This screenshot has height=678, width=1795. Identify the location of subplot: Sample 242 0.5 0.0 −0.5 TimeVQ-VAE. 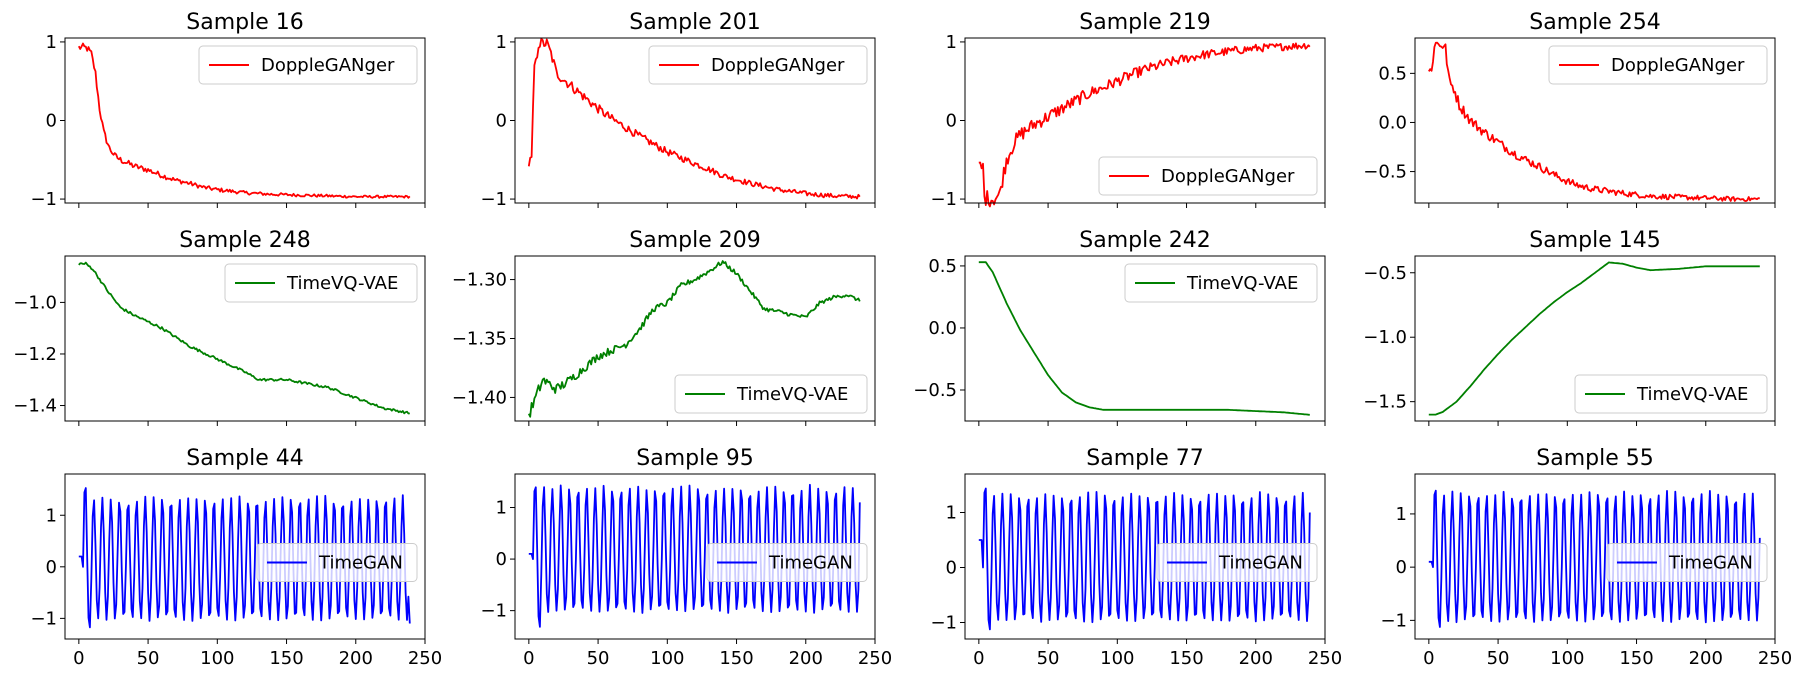
(1119, 327).